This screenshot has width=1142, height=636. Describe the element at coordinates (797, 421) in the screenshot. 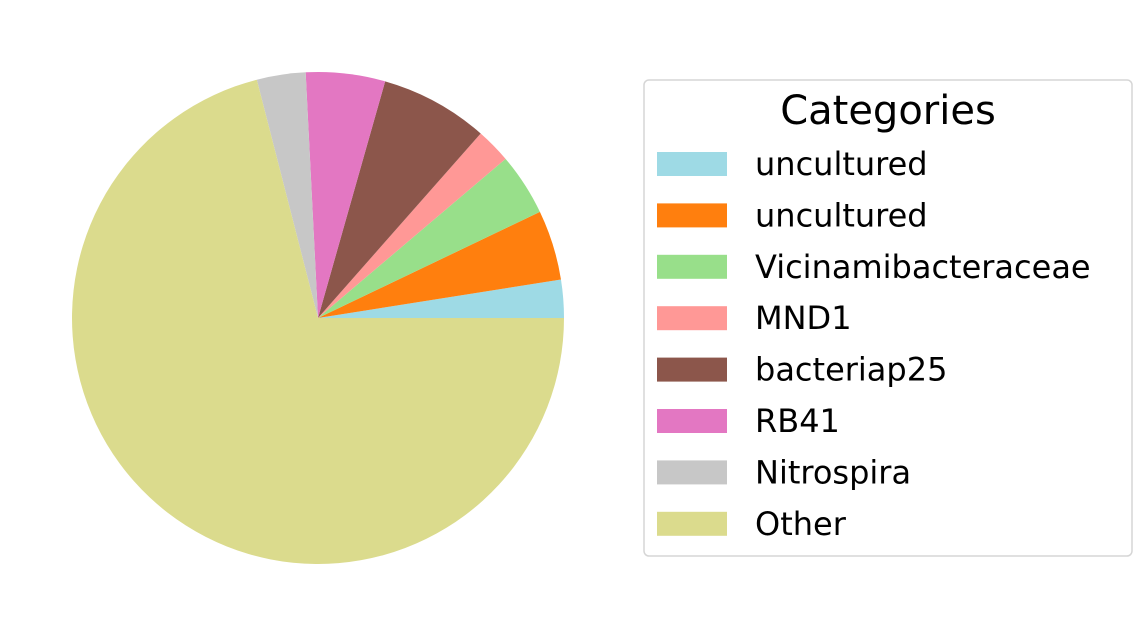

I see `legend-label-5: RB41` at that location.